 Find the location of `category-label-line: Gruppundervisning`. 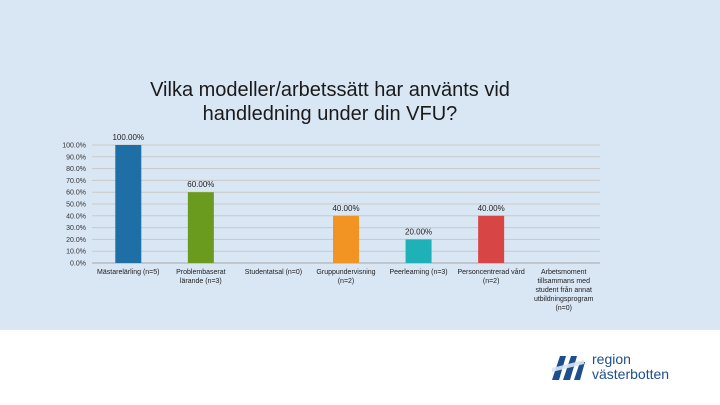

category-label-line: Gruppundervisning is located at coordinates (345, 272).